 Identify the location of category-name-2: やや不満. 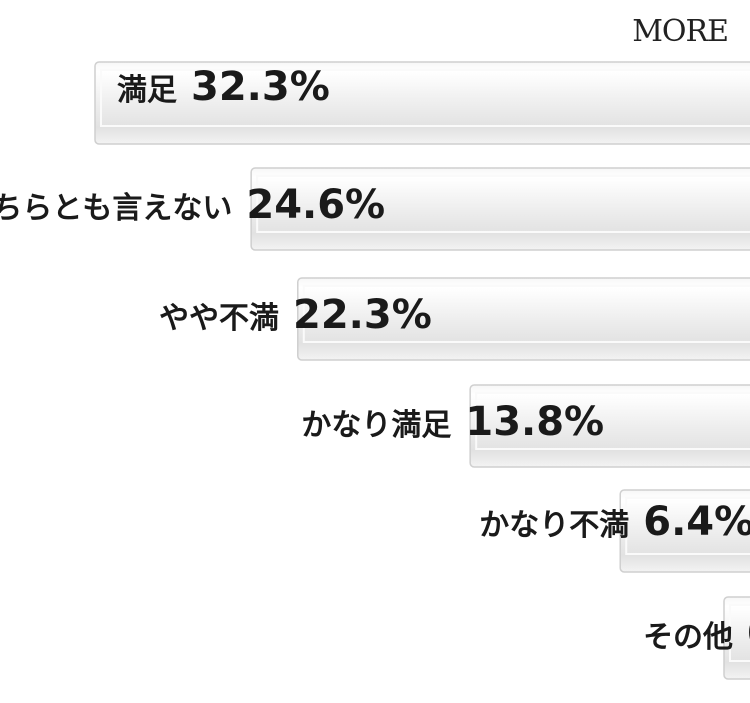
(219, 318).